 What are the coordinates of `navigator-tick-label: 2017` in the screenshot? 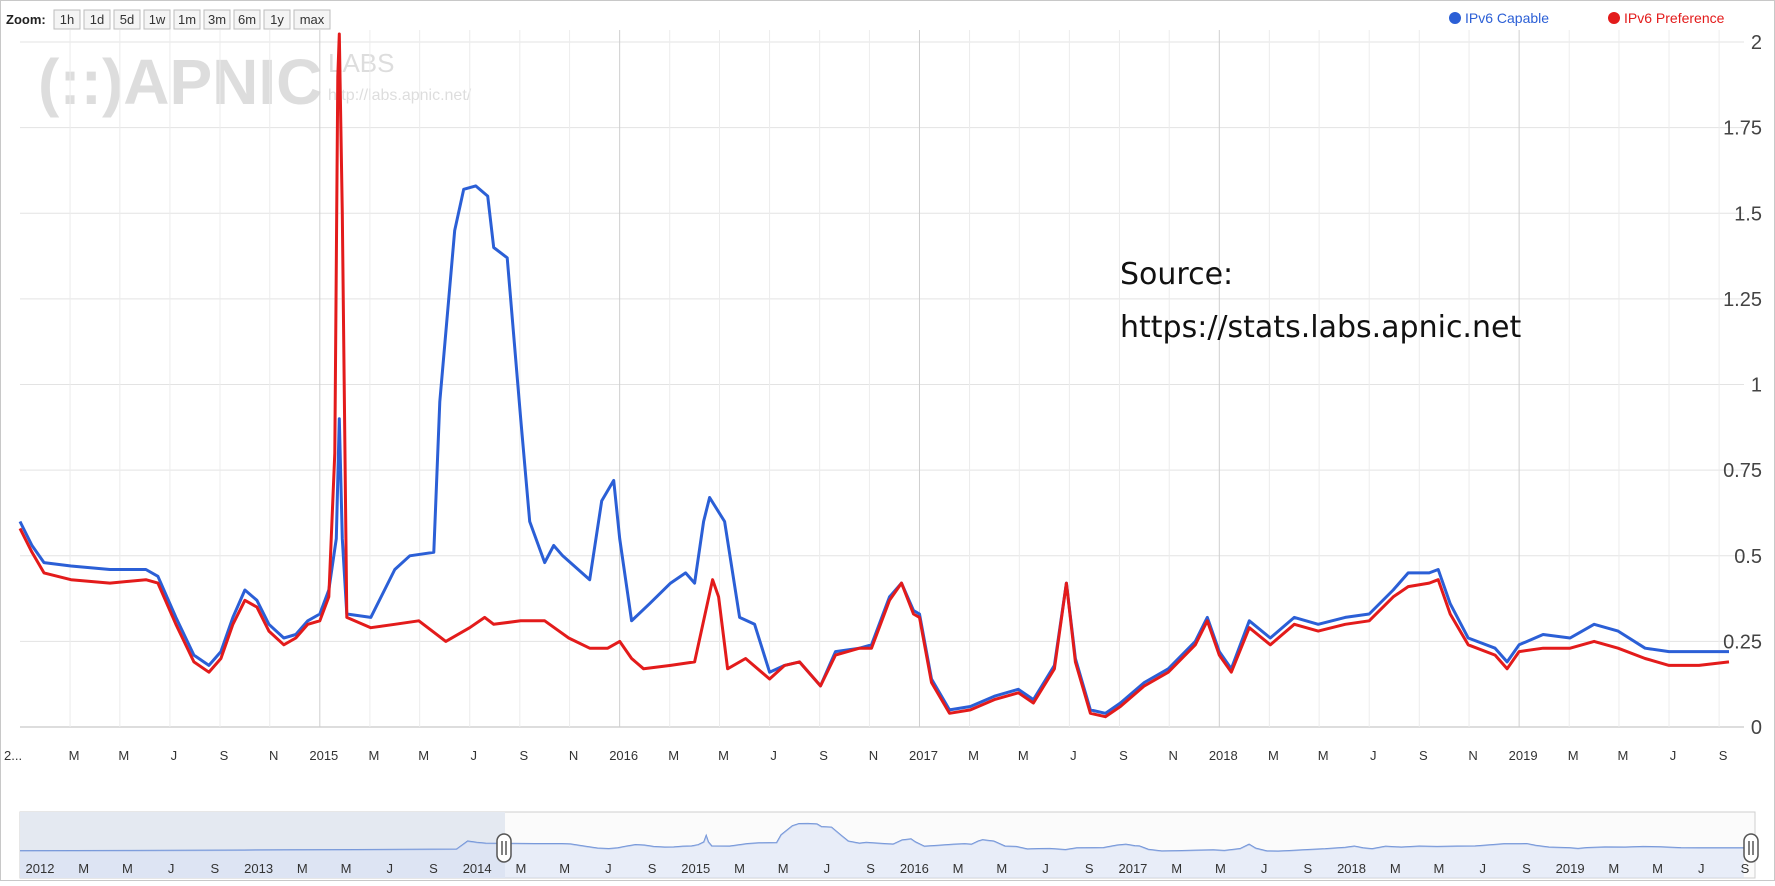 It's located at (1132, 868).